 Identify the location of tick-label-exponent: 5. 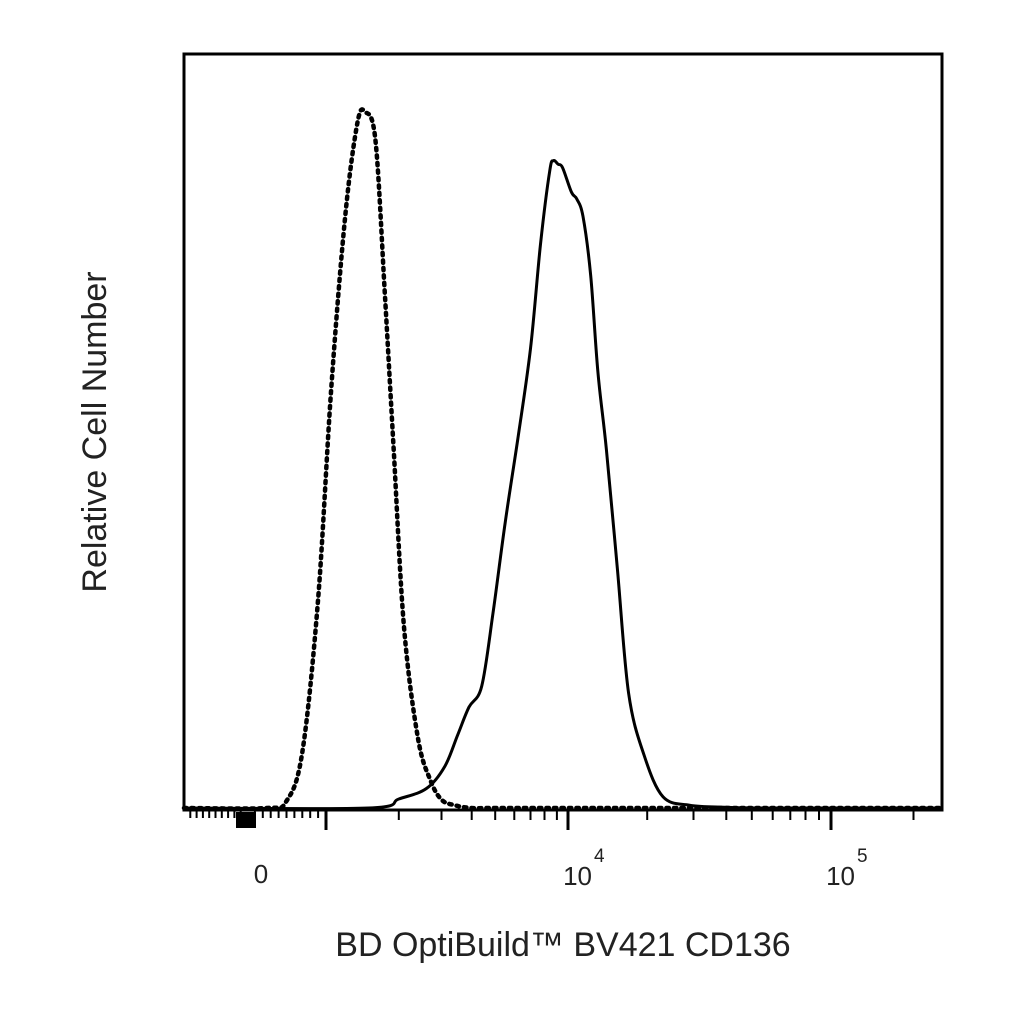
(862, 856).